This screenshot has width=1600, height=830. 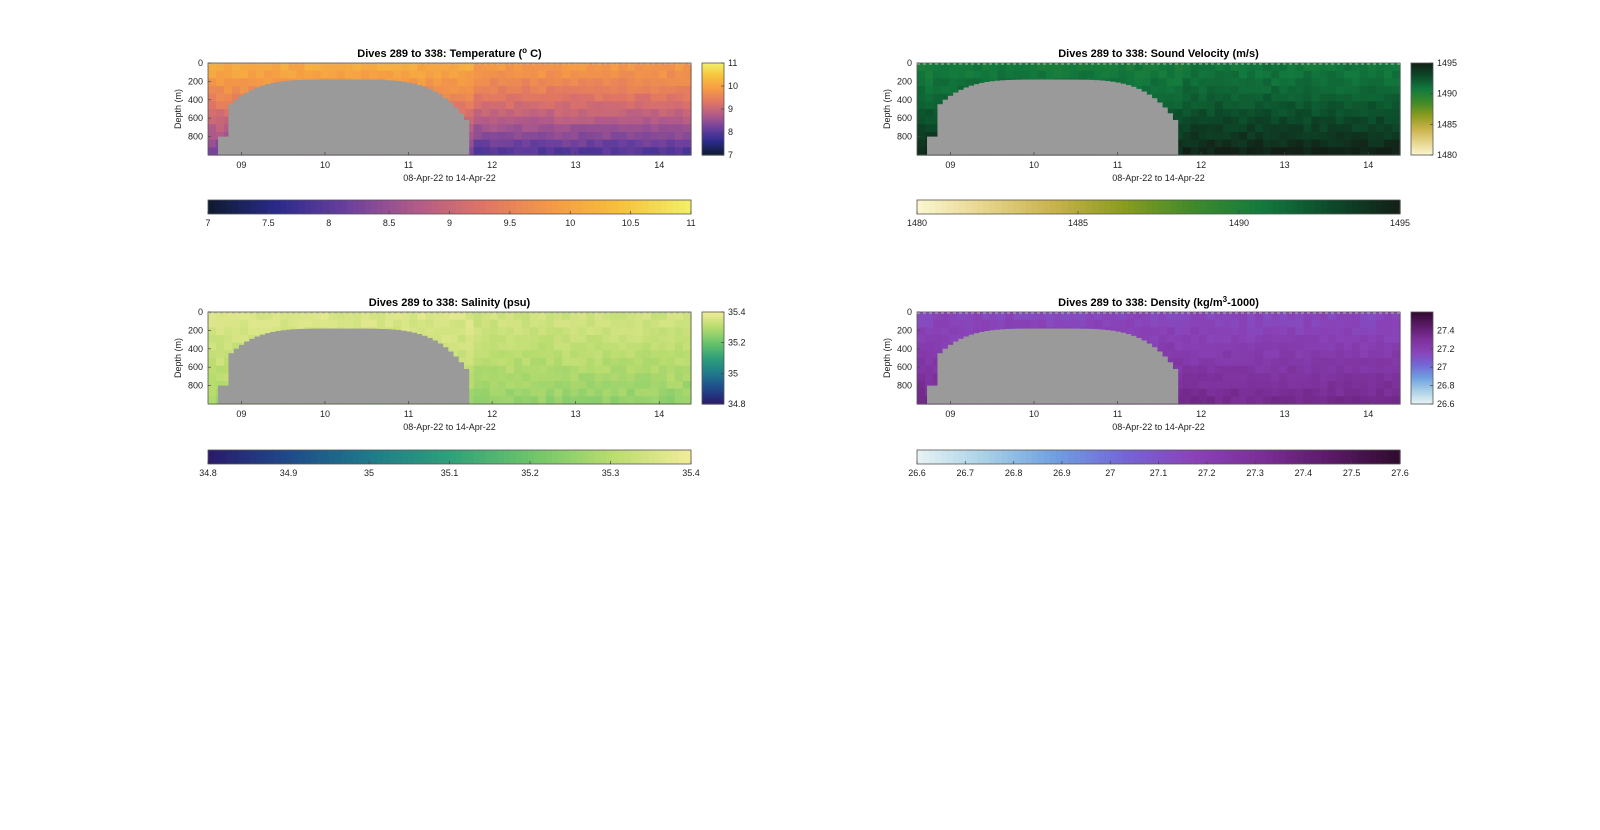 I want to click on y-tick-label: 0, so click(x=909, y=63).